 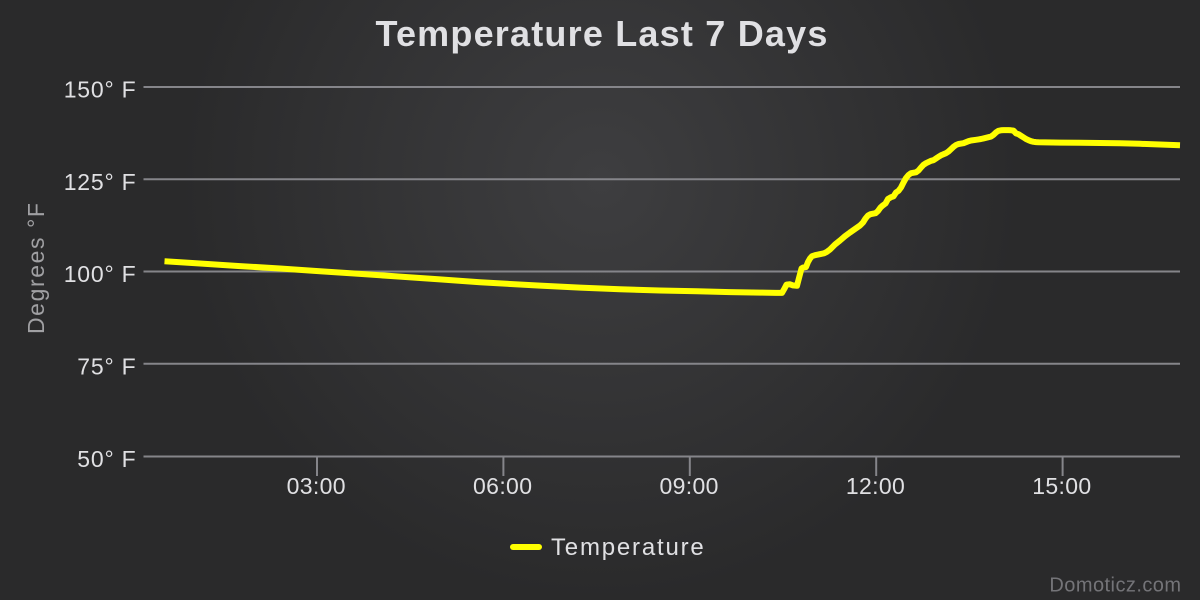 What do you see at coordinates (1115, 586) in the screenshot?
I see `svg-text: Domoticz.com` at bounding box center [1115, 586].